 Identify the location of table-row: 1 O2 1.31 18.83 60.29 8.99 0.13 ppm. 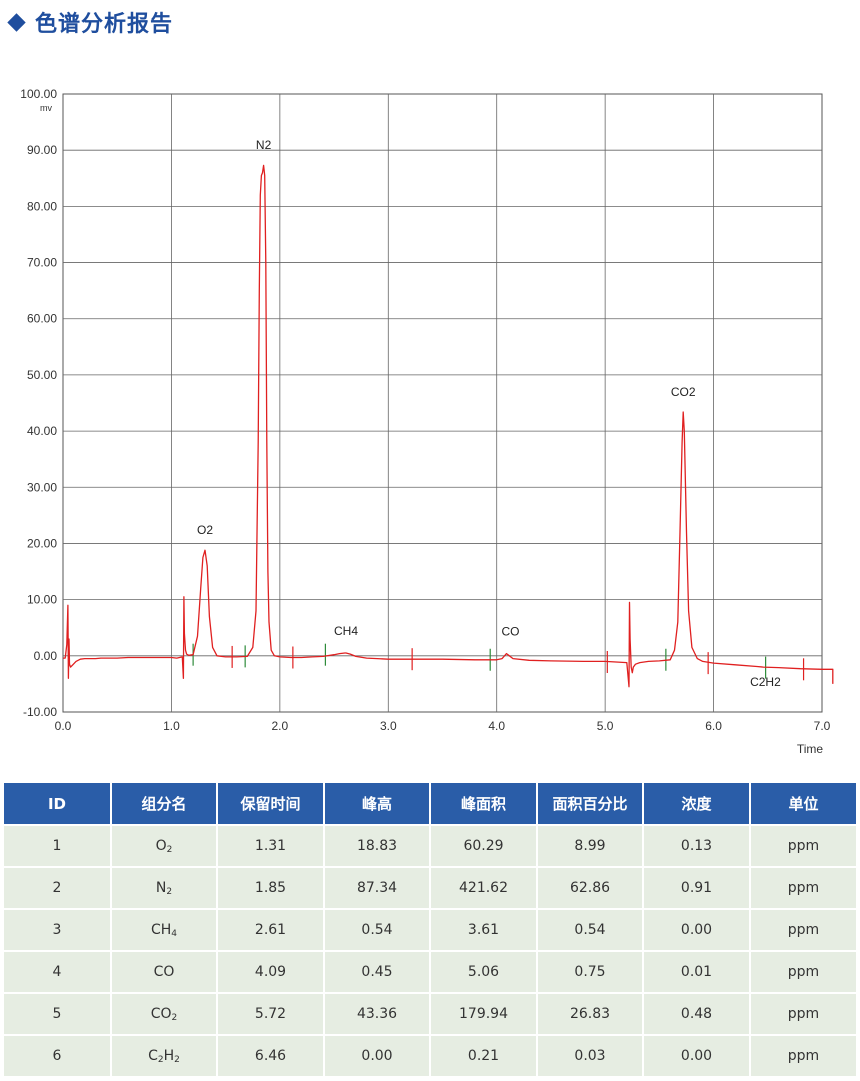
(430, 845).